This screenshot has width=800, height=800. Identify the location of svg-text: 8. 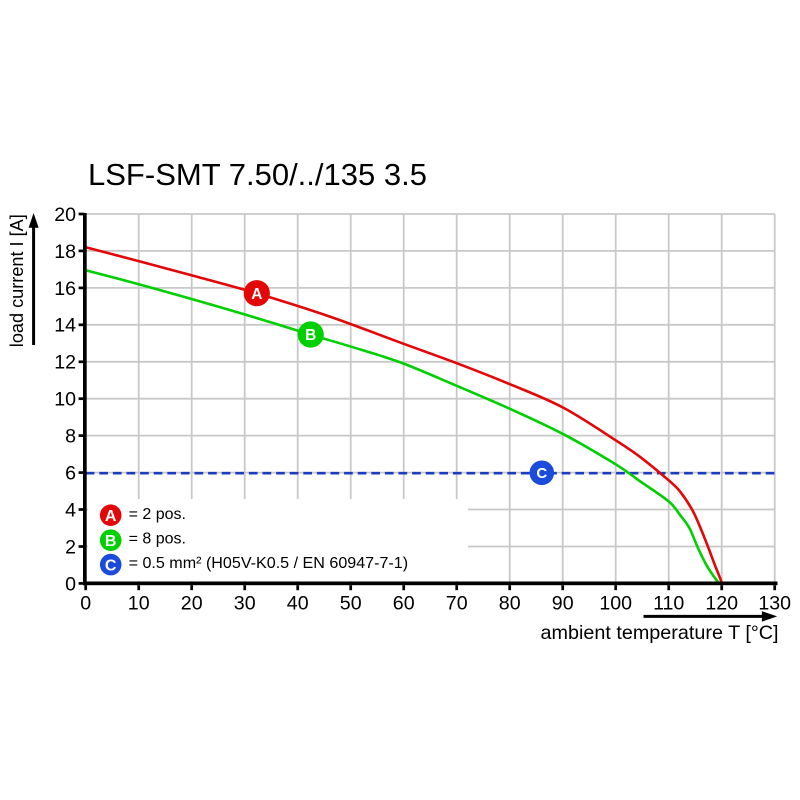
(70, 437).